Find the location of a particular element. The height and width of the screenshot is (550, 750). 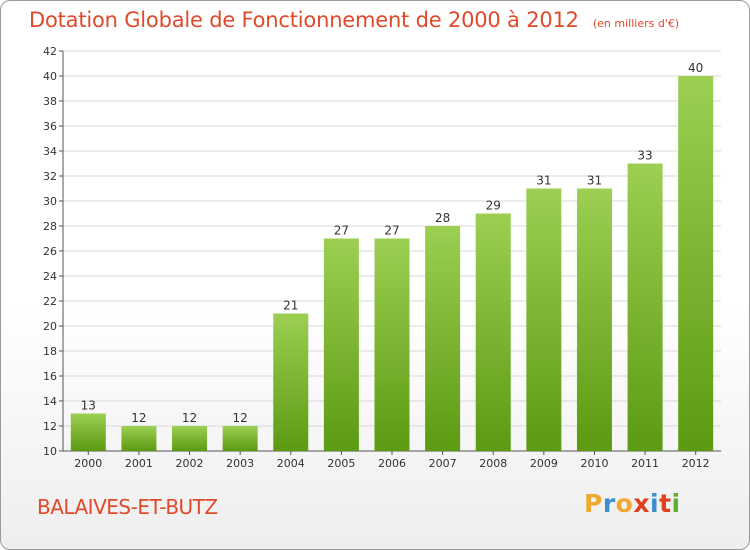

bar-2000 is located at coordinates (88, 432).